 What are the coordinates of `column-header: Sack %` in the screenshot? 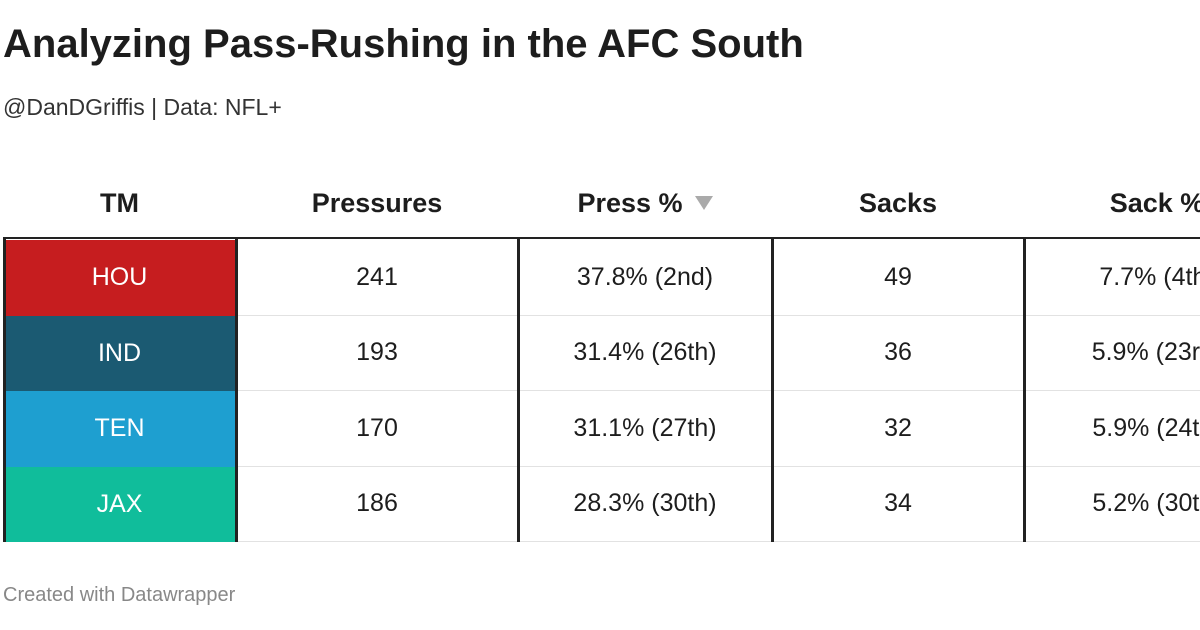 It's located at (1112, 203).